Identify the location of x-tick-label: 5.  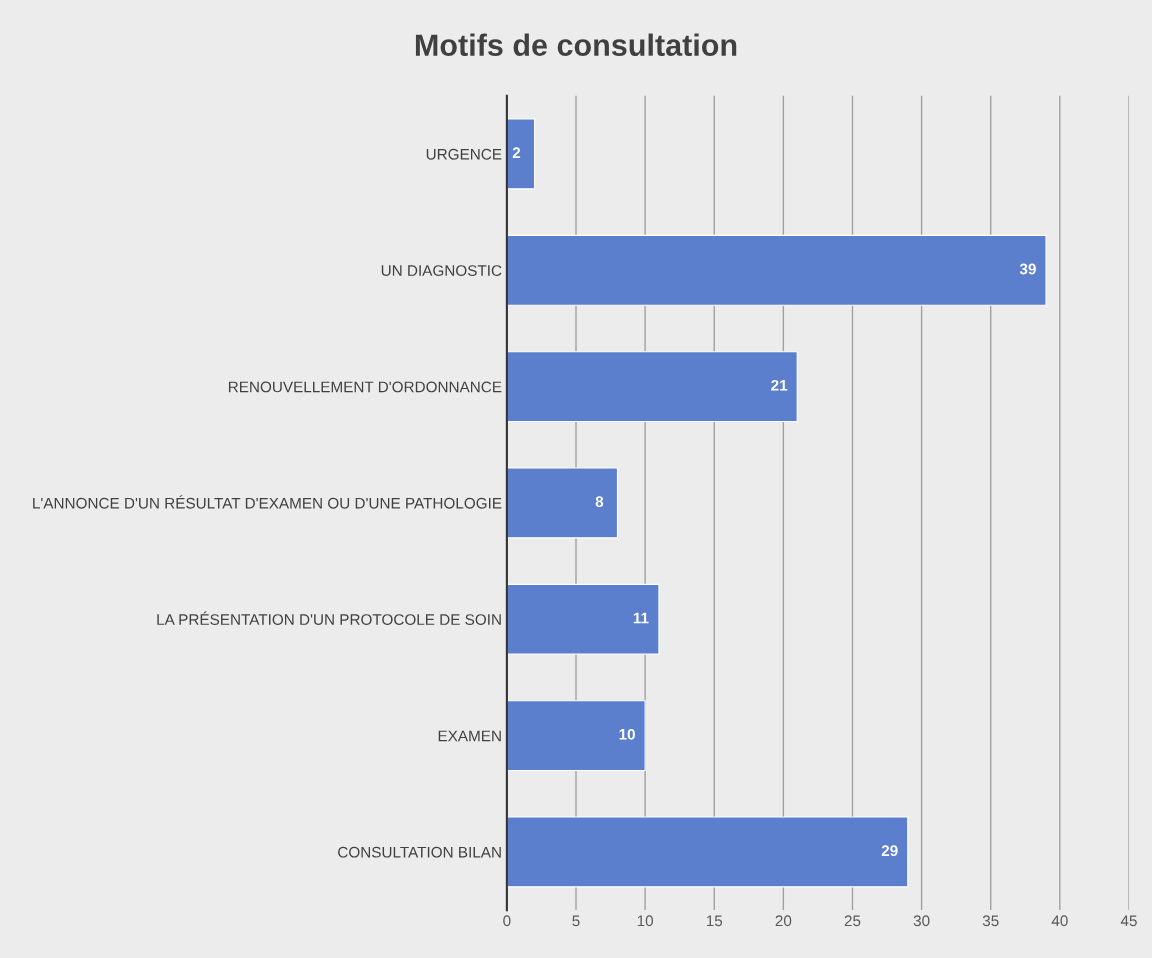
(576, 921).